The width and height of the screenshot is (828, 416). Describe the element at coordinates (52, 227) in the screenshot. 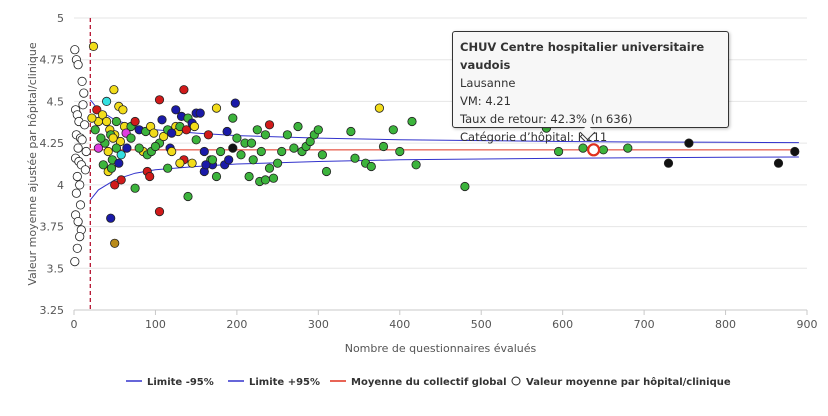

I see `y-tick-label: 3.75` at that location.